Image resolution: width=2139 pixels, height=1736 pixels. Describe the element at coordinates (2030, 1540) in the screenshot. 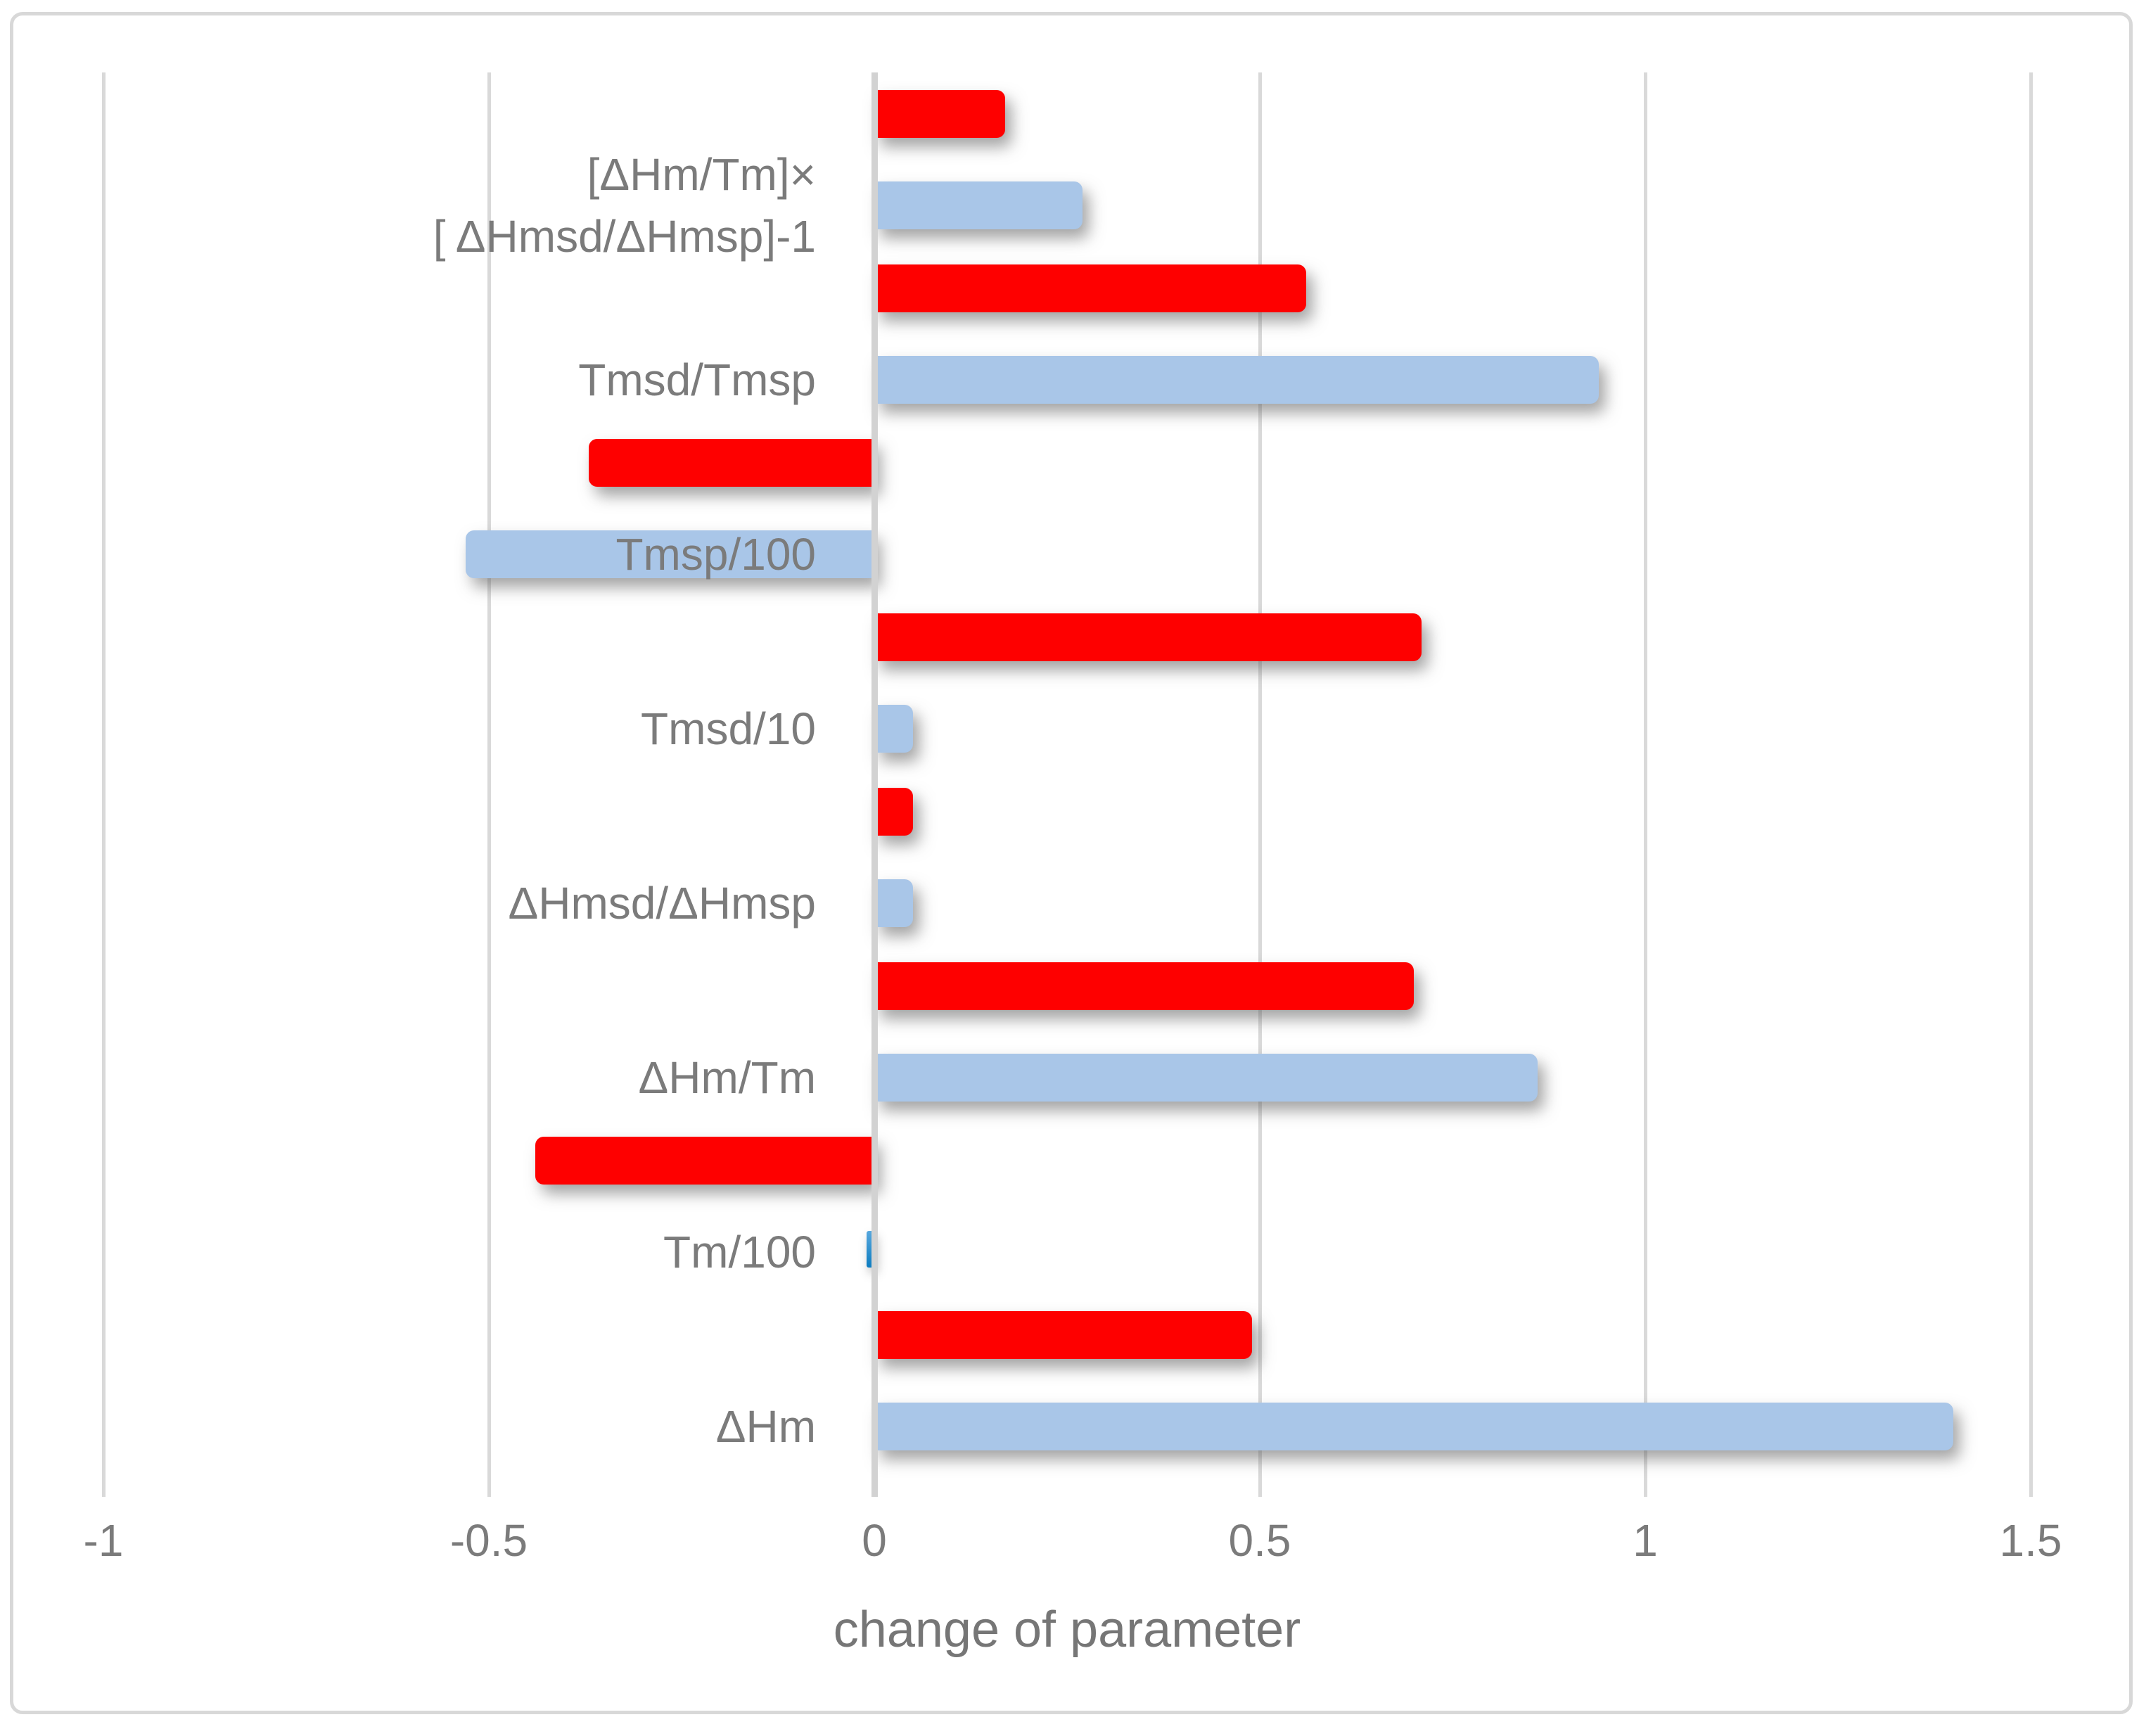

I see `x-tick-label: 1.5` at that location.